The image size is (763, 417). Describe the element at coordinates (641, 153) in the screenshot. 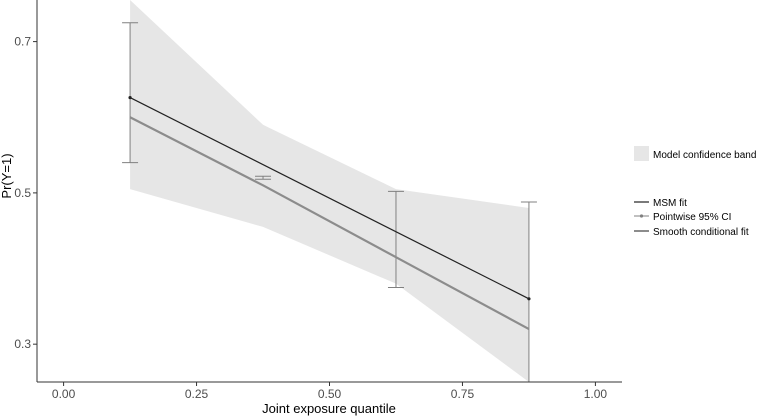

I see `legend-key-confidence-band` at that location.